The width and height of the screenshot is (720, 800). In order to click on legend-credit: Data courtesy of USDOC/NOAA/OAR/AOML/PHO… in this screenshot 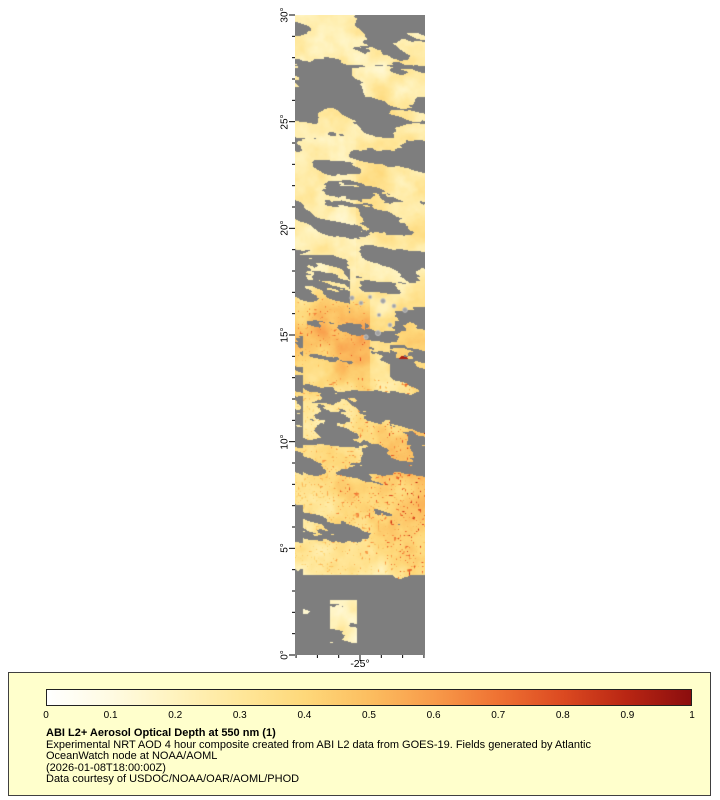, I will do `click(173, 779)`.